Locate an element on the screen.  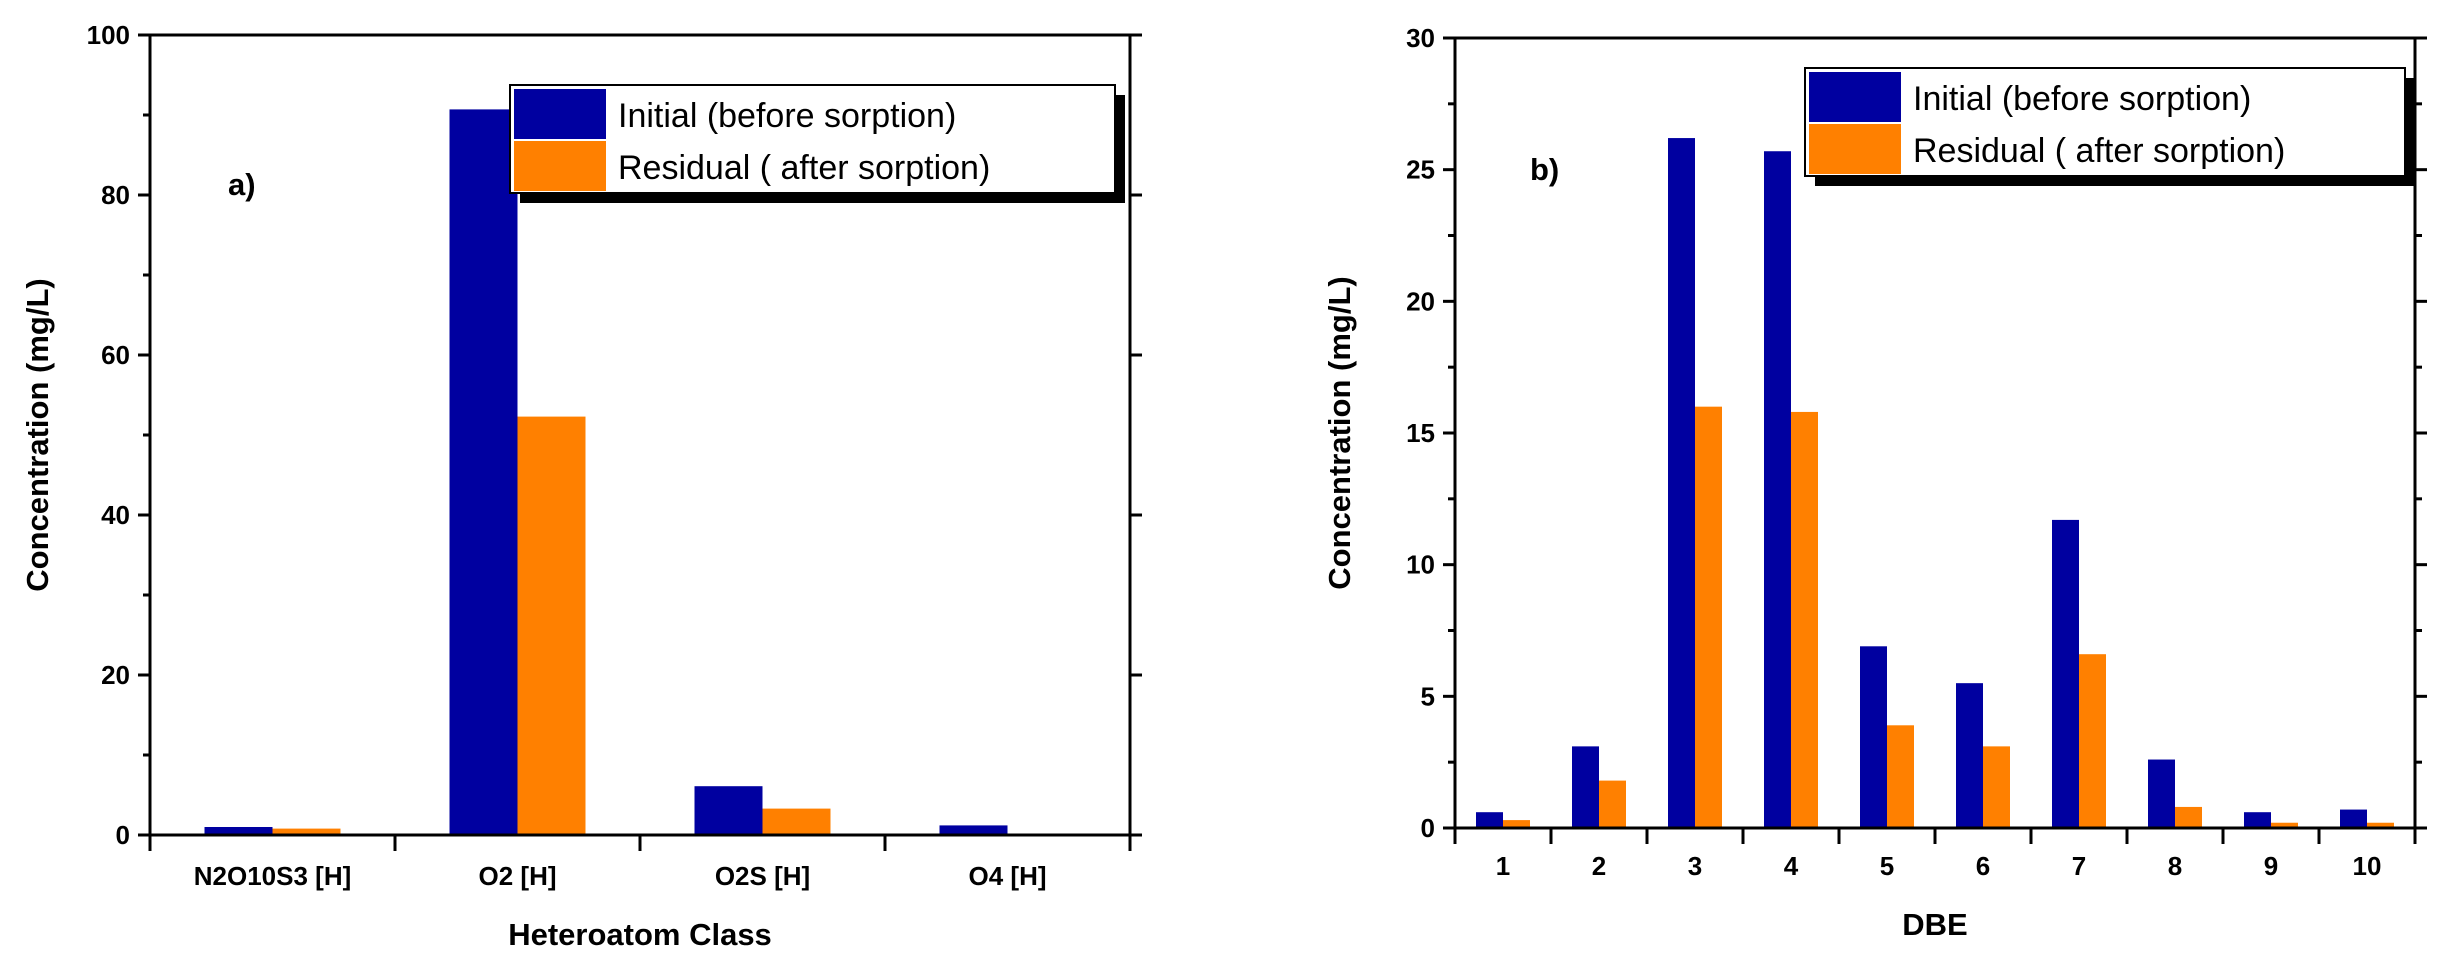
x-tick-label: O2S [H] is located at coordinates (762, 876).